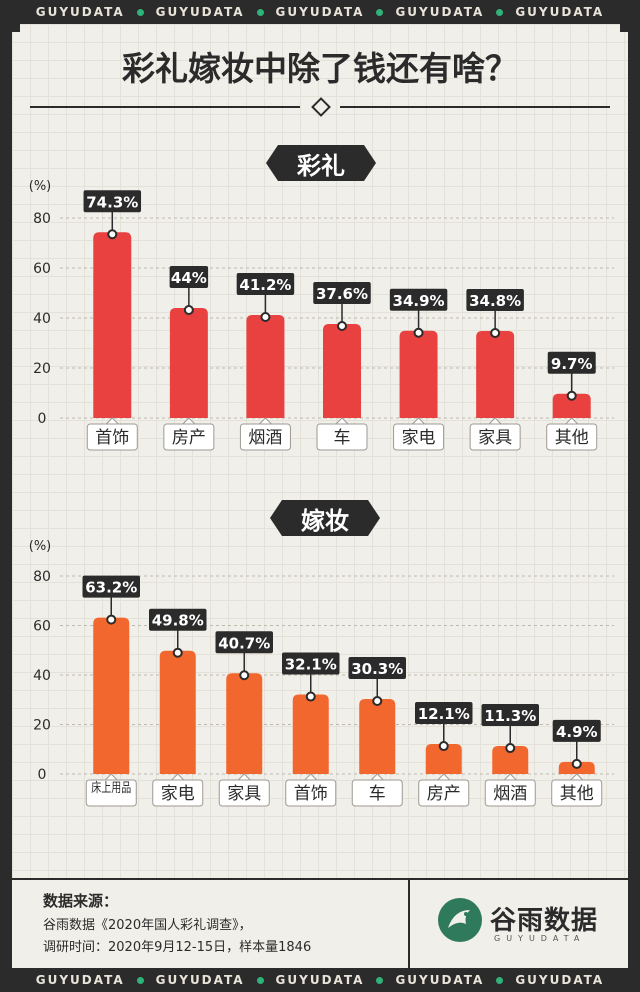  Describe the element at coordinates (320, 12) in the screenshot. I see `brand-strip-top: GUYUDATA GUYUDATA GUYUDATA GUYUDATA GUYUDATA` at that location.